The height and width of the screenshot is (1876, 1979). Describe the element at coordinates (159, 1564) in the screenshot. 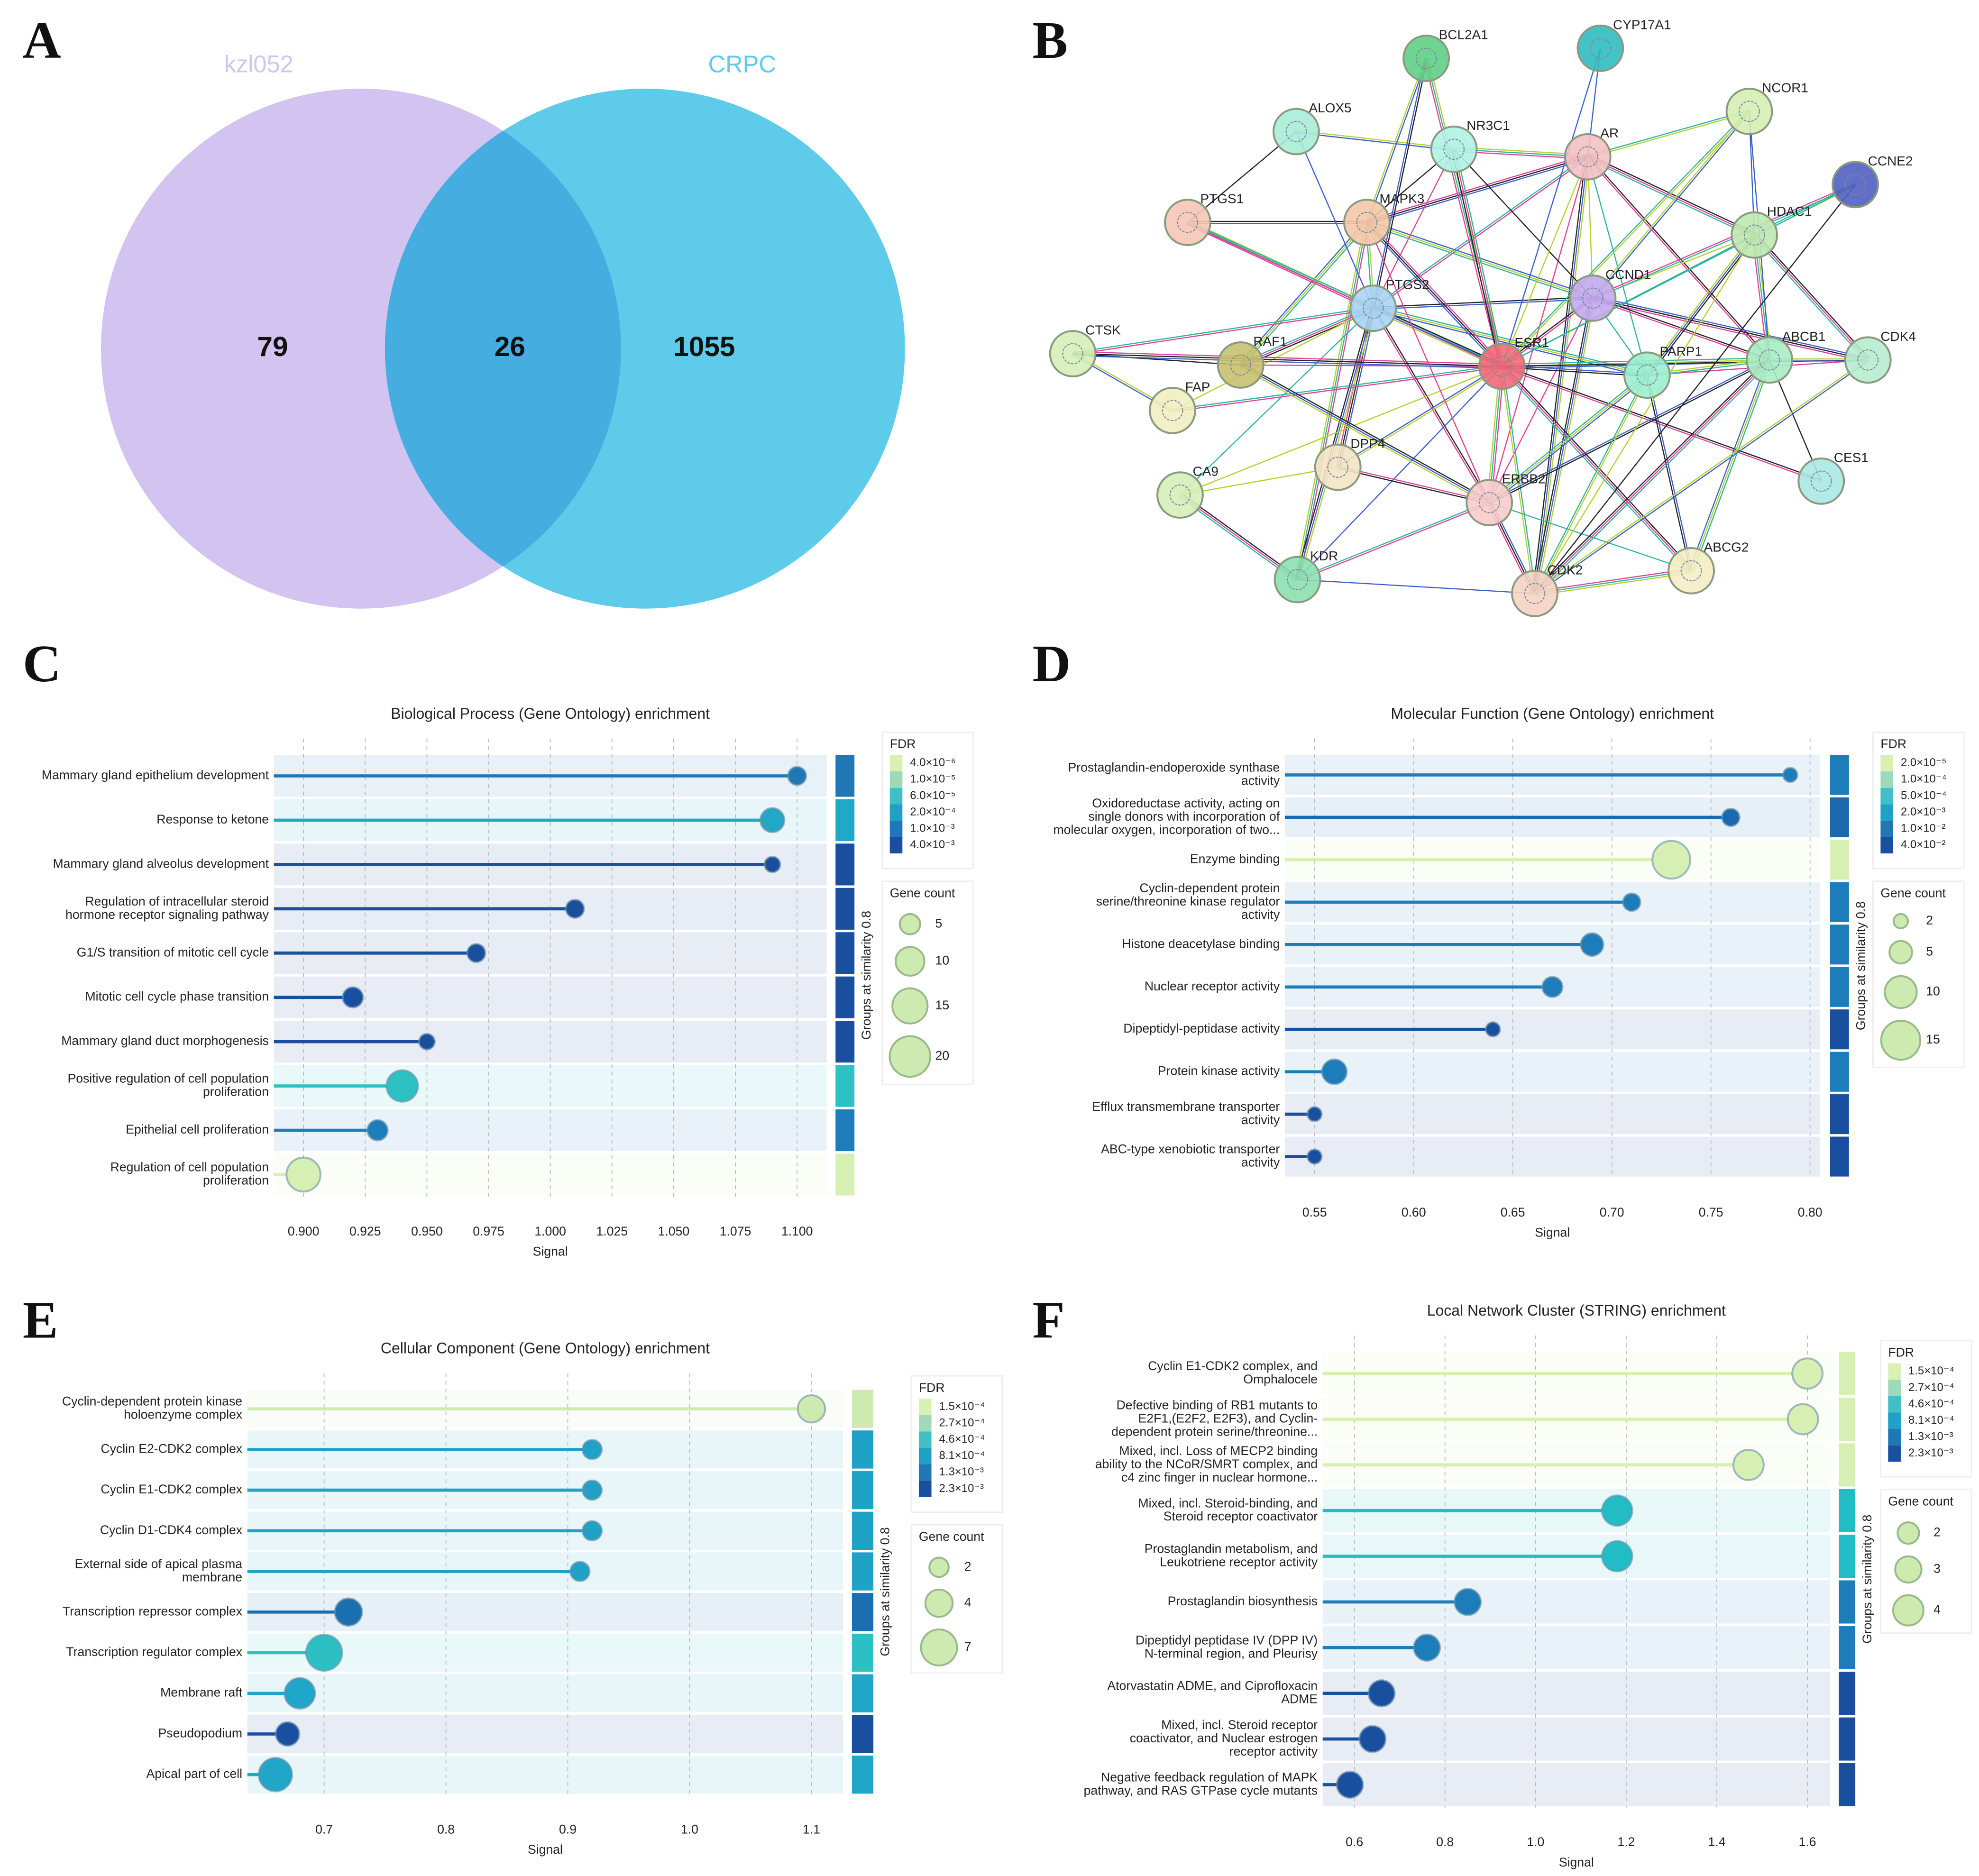

I see `category-line: External side of apical plasma` at that location.